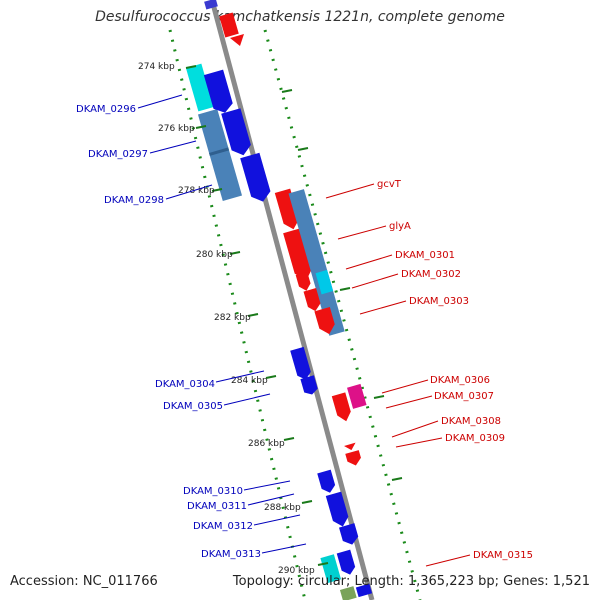  Describe the element at coordinates (229, 25) in the screenshot. I see `forward-gene-partial-top` at that location.